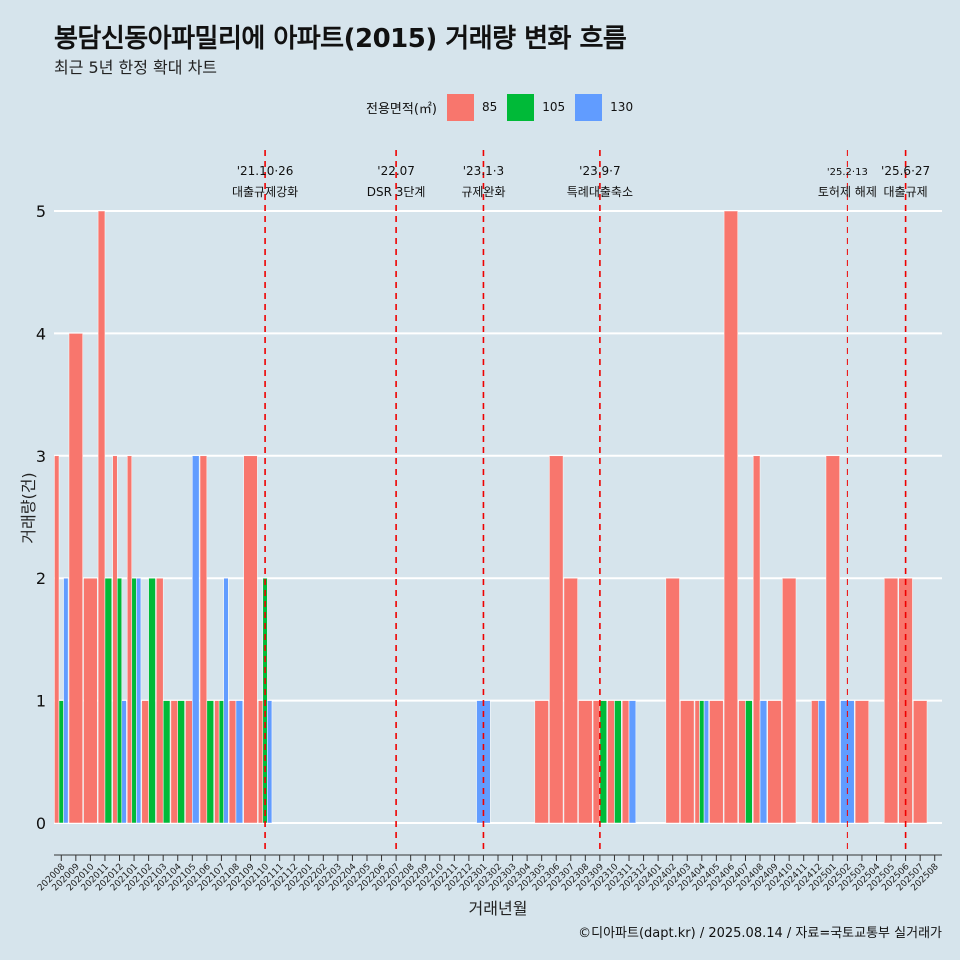 The image size is (960, 960). I want to click on y-tick-label: 1, so click(41, 701).